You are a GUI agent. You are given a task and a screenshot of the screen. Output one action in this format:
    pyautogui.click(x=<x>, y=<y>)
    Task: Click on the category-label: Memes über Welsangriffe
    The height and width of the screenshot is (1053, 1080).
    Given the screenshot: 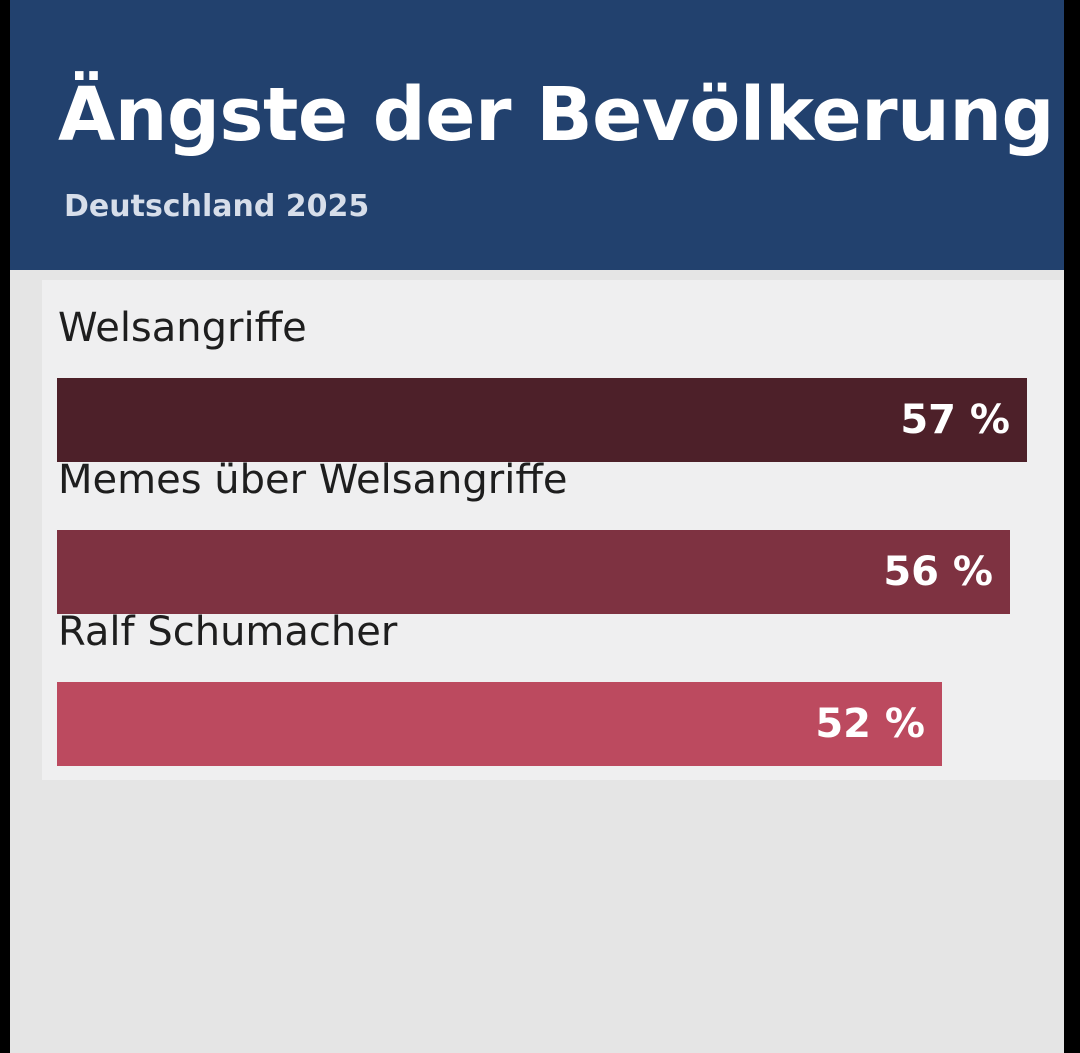 What is the action you would take?
    pyautogui.click(x=313, y=480)
    